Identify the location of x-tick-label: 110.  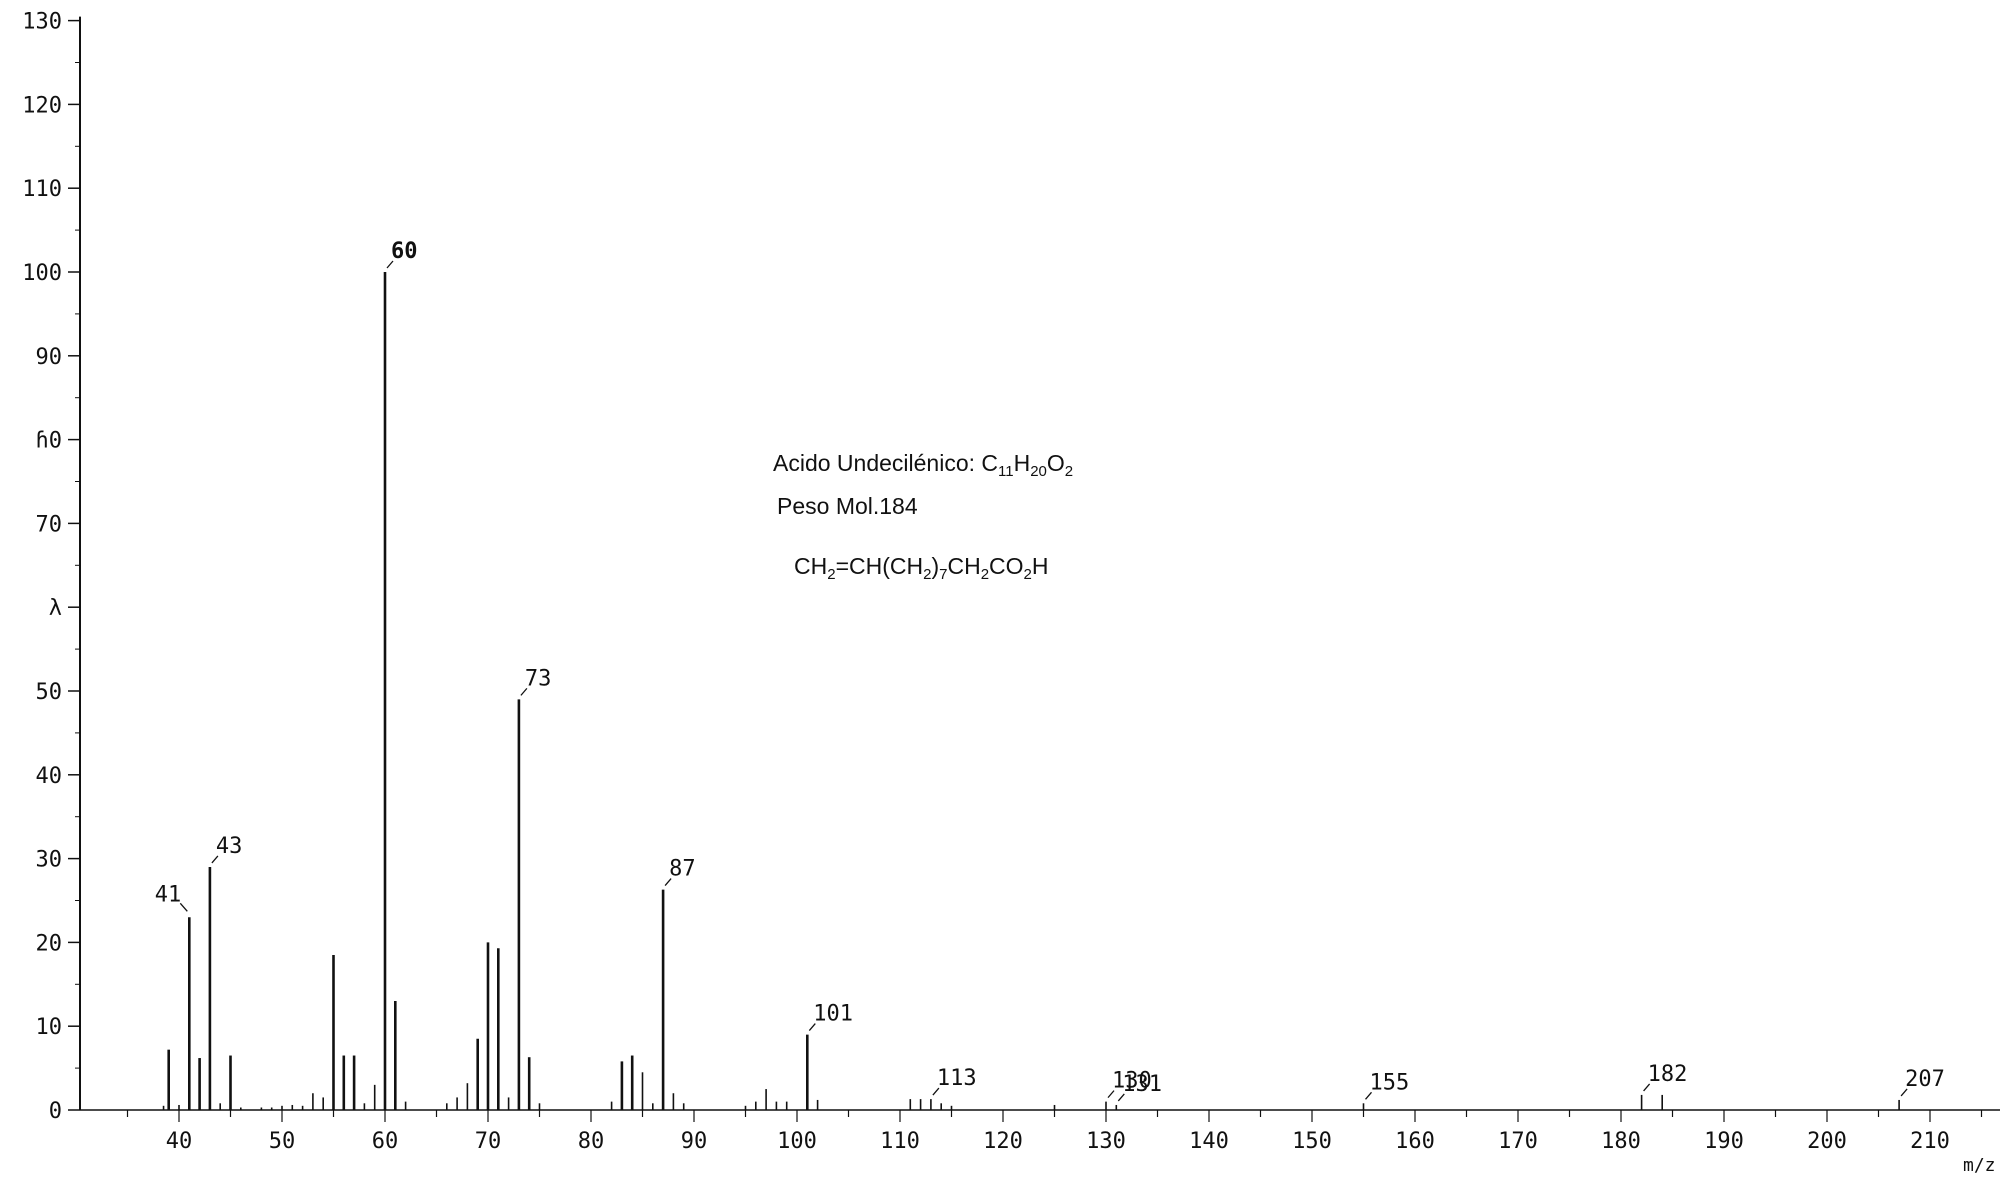
(900, 1141).